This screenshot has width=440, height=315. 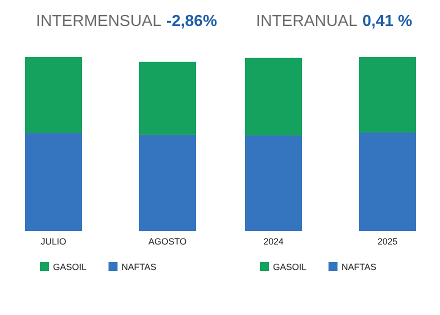 What do you see at coordinates (53, 241) in the screenshot?
I see `x-tick-label: JULIO` at bounding box center [53, 241].